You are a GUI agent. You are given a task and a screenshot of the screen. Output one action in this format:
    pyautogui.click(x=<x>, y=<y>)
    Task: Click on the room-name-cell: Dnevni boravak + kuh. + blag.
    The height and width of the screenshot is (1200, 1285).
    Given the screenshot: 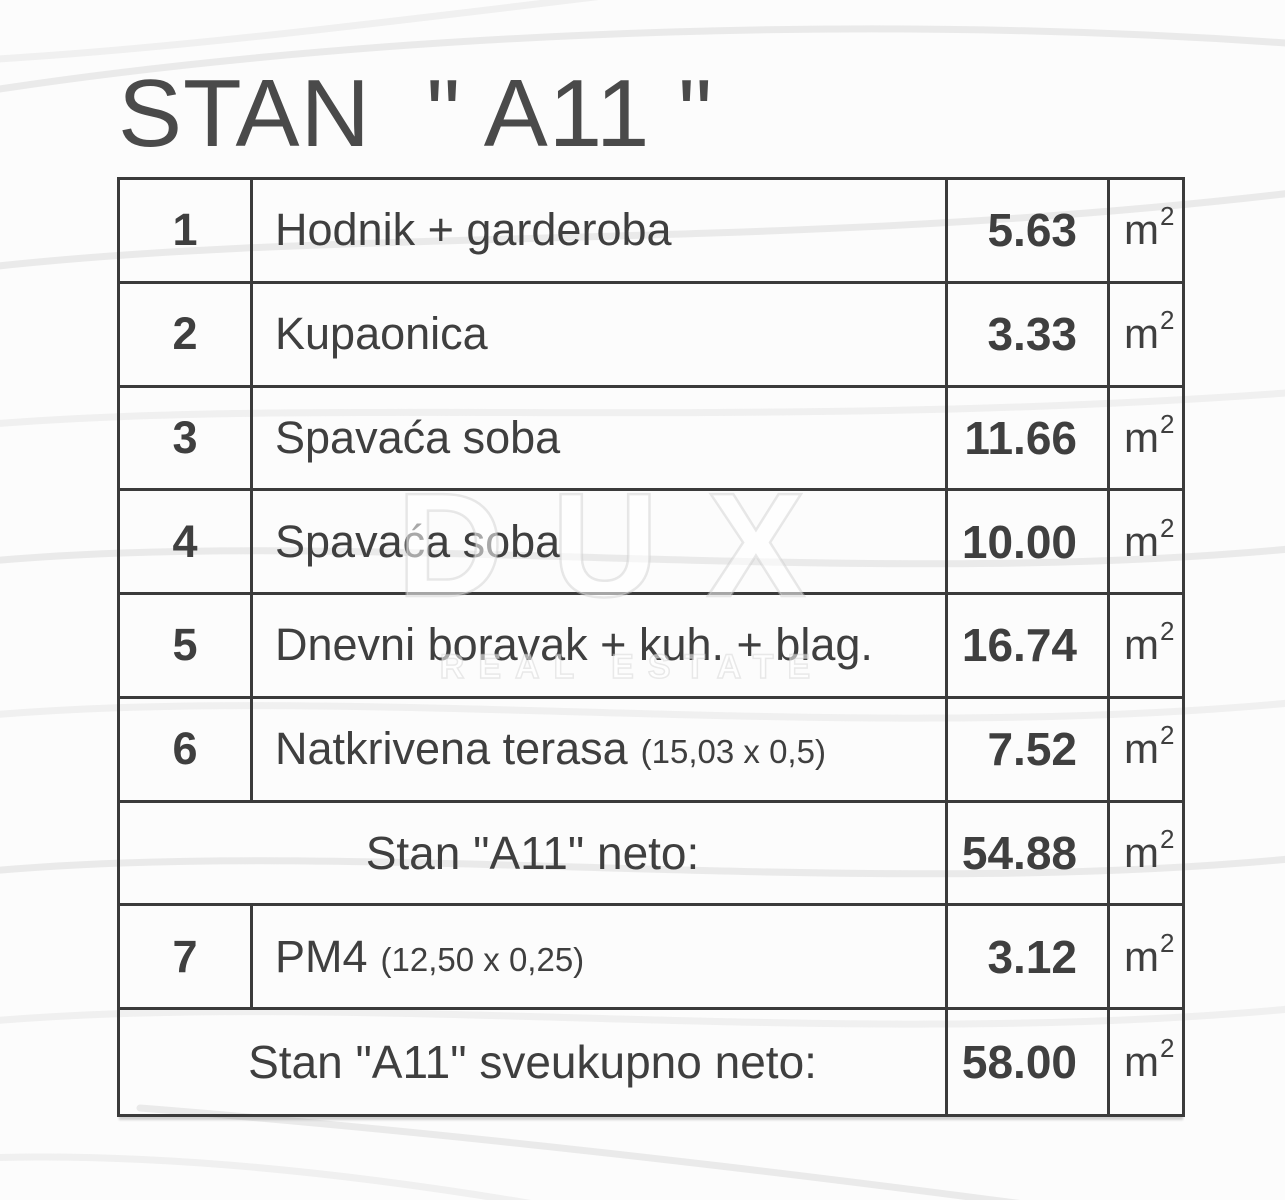 What is the action you would take?
    pyautogui.click(x=600, y=647)
    